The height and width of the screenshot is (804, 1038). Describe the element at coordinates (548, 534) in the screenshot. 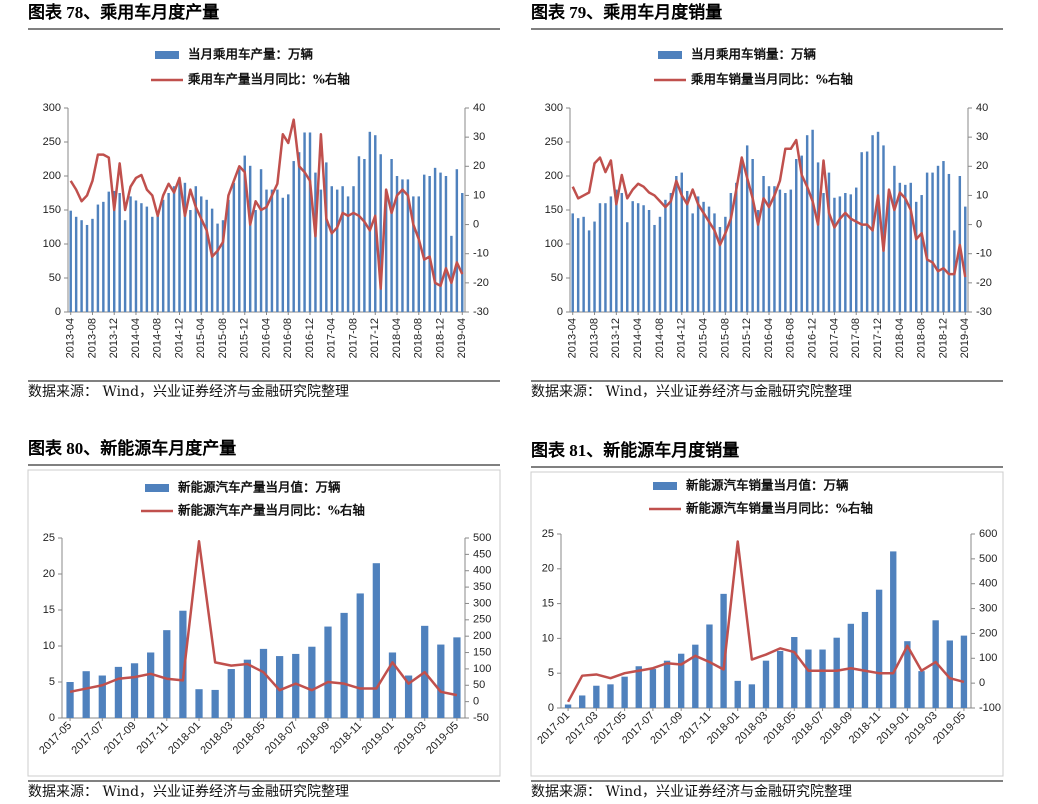

I see `y-tick-label: 25` at that location.